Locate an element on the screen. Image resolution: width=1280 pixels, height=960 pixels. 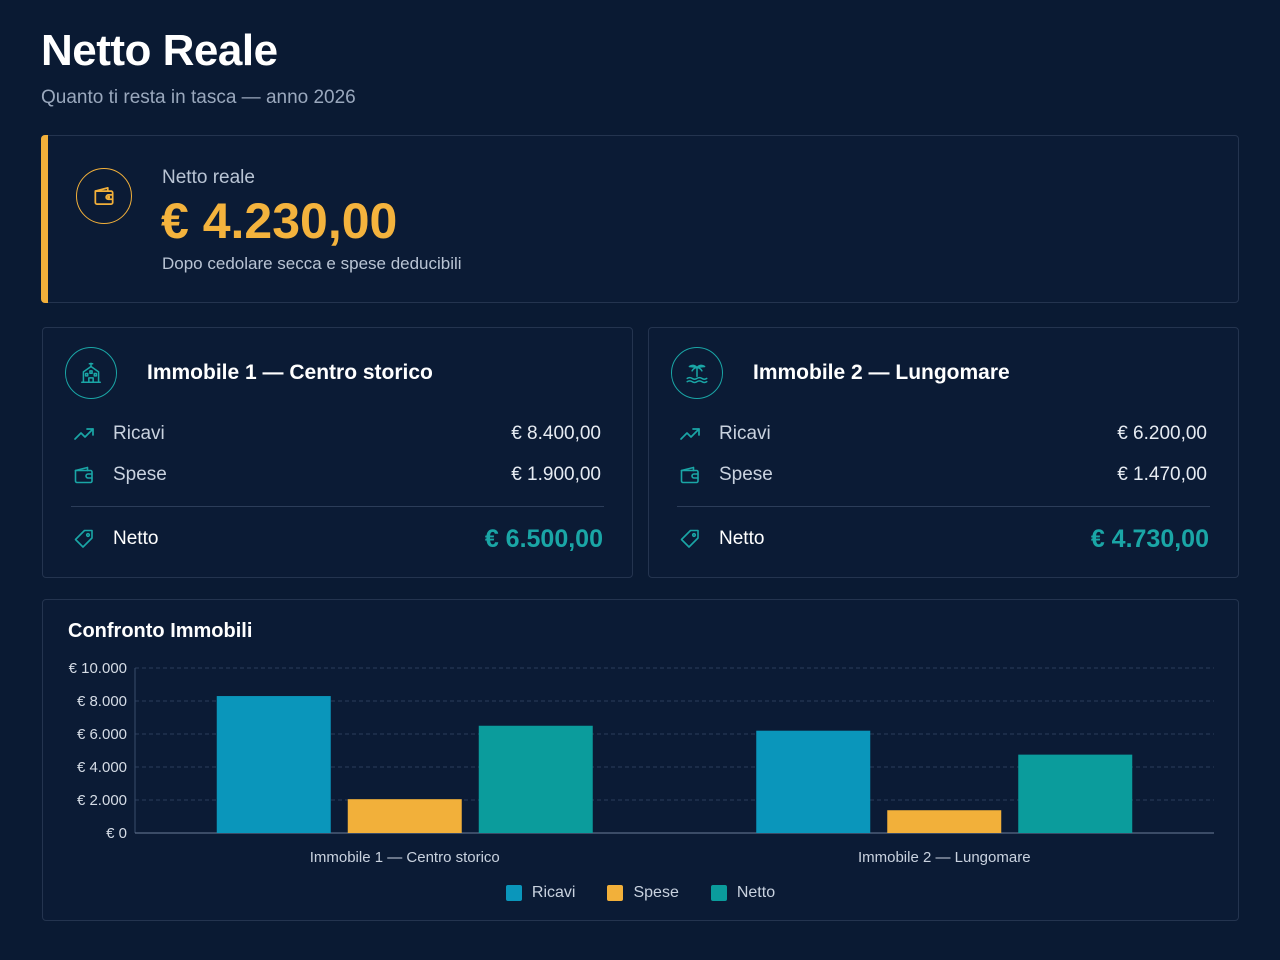
net-row: Netto € 6.500,00 is located at coordinates (337, 538).